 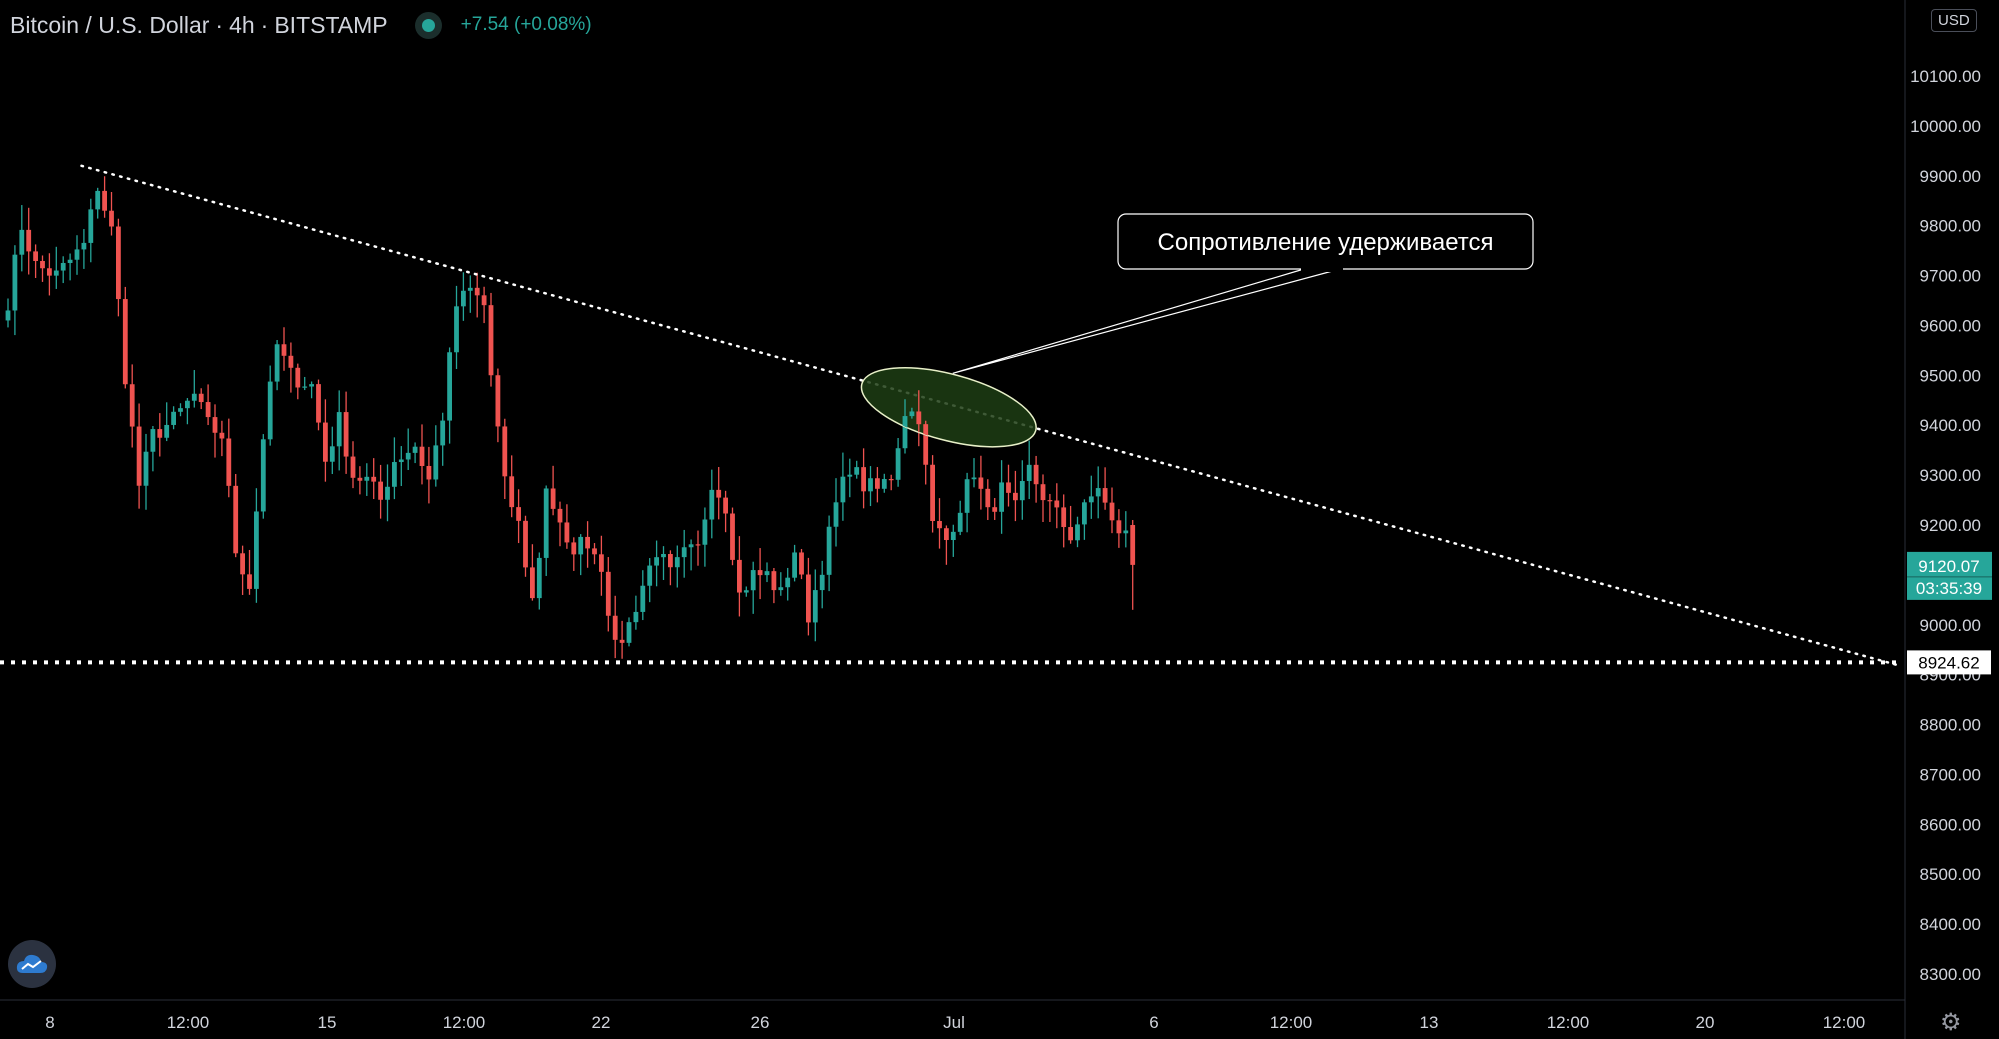 I want to click on price-tick-label: 10100.00, so click(x=1945, y=76).